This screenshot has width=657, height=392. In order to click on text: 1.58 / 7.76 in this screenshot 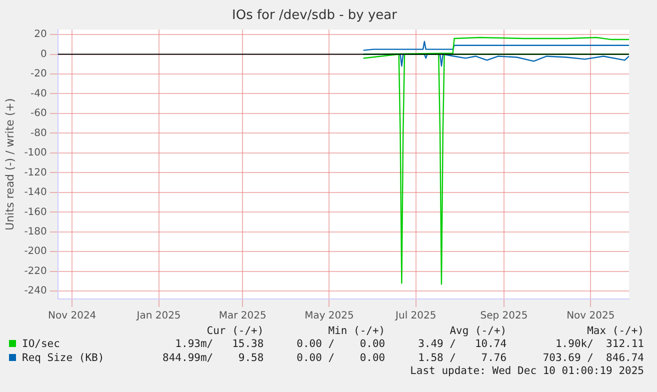, I will do `click(462, 358)`.